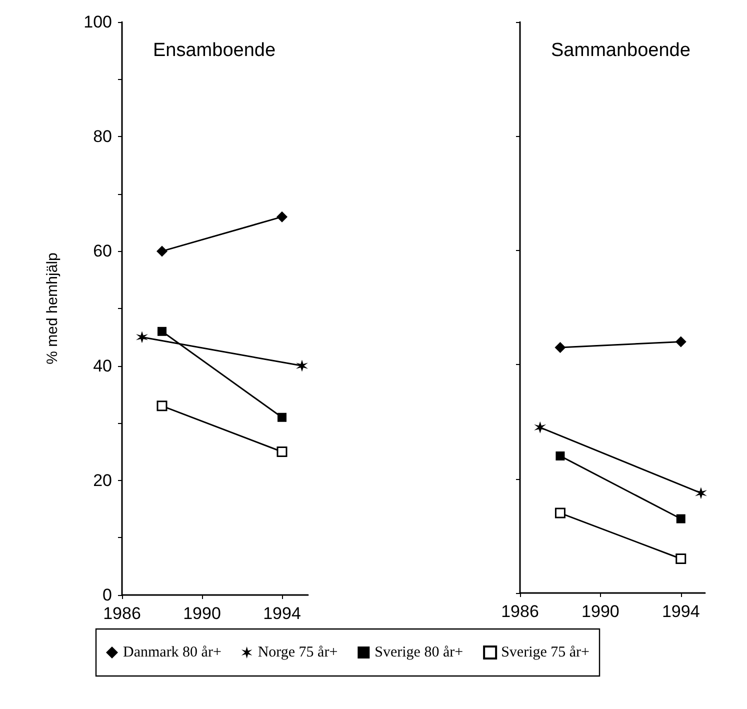 The image size is (747, 709). What do you see at coordinates (102, 480) in the screenshot?
I see `y-tick-label: 20` at bounding box center [102, 480].